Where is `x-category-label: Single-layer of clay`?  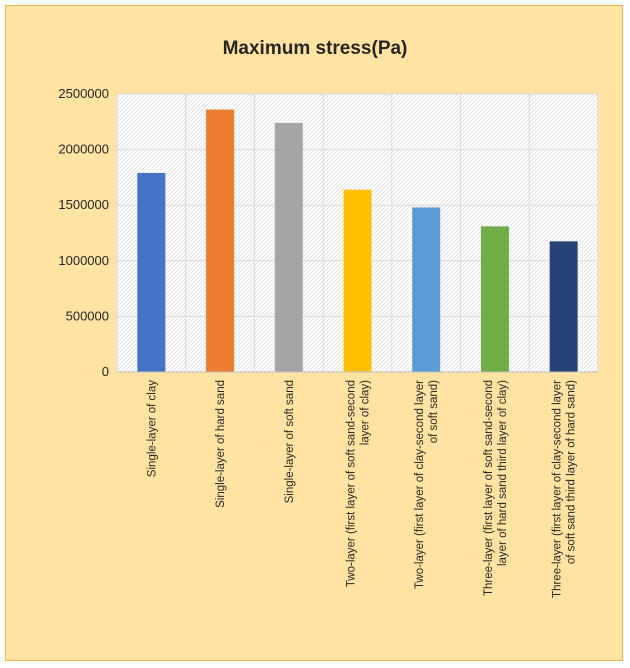
x-category-label: Single-layer of clay is located at coordinates (152, 428).